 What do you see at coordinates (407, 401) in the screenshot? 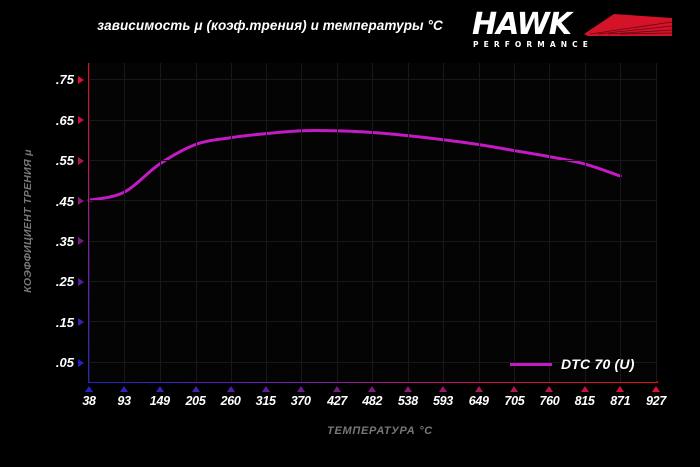
I see `x-tick-label: 538` at bounding box center [407, 401].